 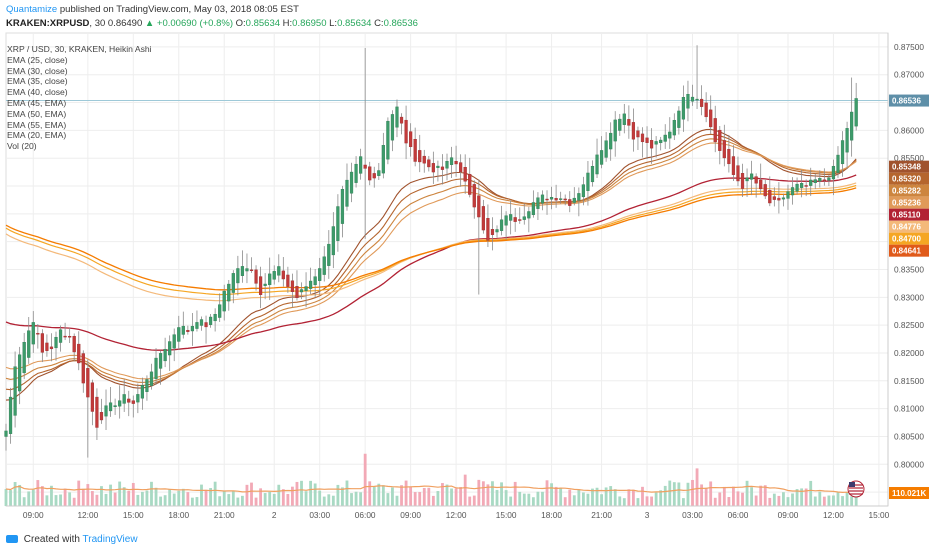 I want to click on price-label-box, so click(x=909, y=250).